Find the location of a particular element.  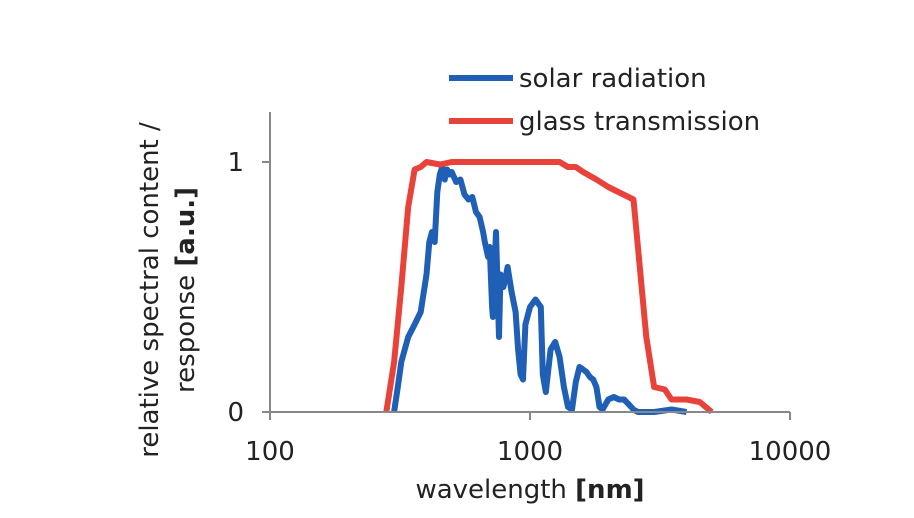

y-axis-title-line2-text: response is located at coordinates (186, 334).